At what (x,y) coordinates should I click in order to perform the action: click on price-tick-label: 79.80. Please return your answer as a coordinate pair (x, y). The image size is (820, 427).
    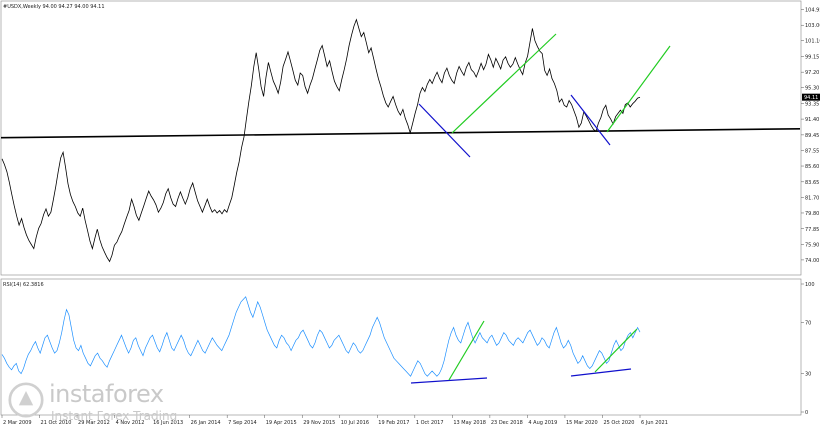
    Looking at the image, I should click on (812, 214).